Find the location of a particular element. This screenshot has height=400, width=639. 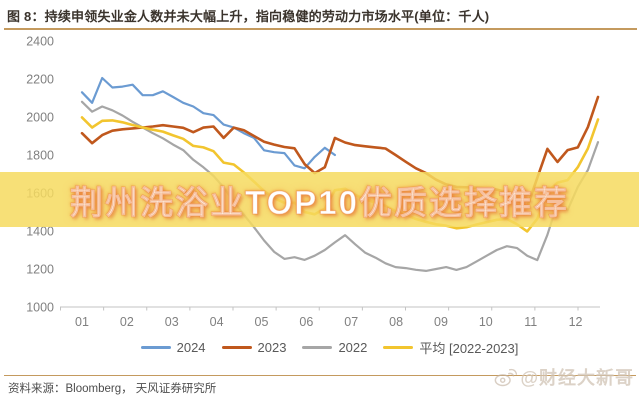

x-axis-label: 12 is located at coordinates (576, 322).